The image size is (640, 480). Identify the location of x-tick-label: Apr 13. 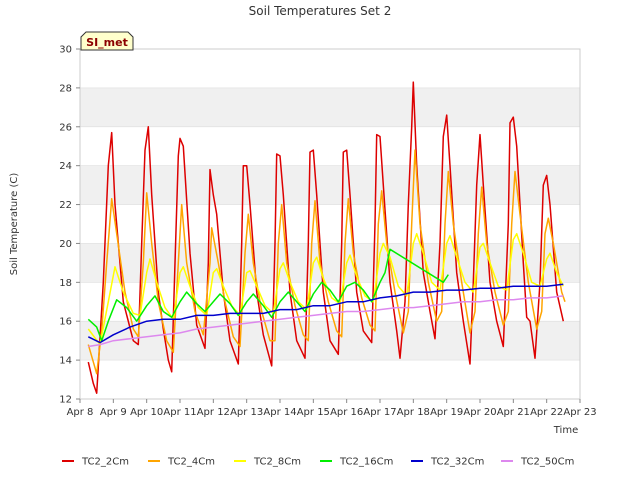
(246, 412).